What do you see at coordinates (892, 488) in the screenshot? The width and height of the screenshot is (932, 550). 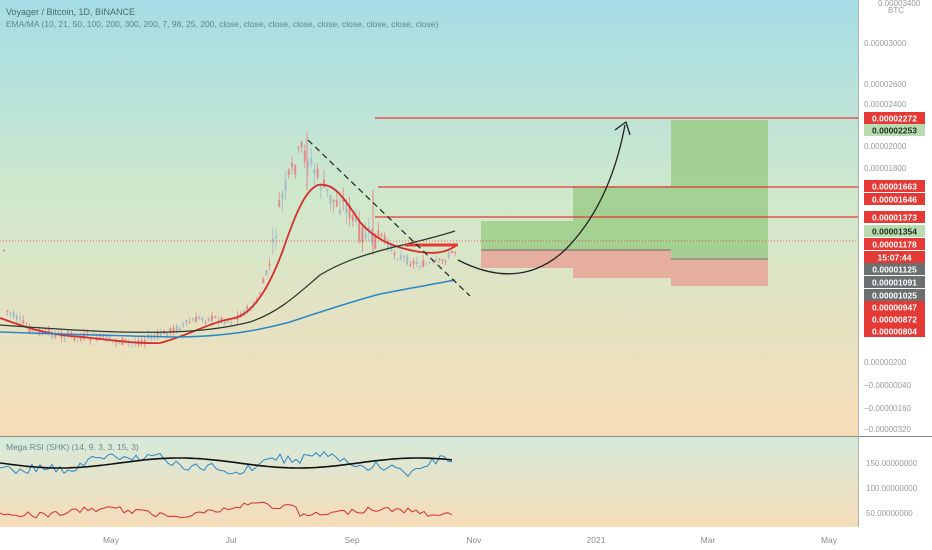 I see `rsi-tick-label: 100.00000000` at bounding box center [892, 488].